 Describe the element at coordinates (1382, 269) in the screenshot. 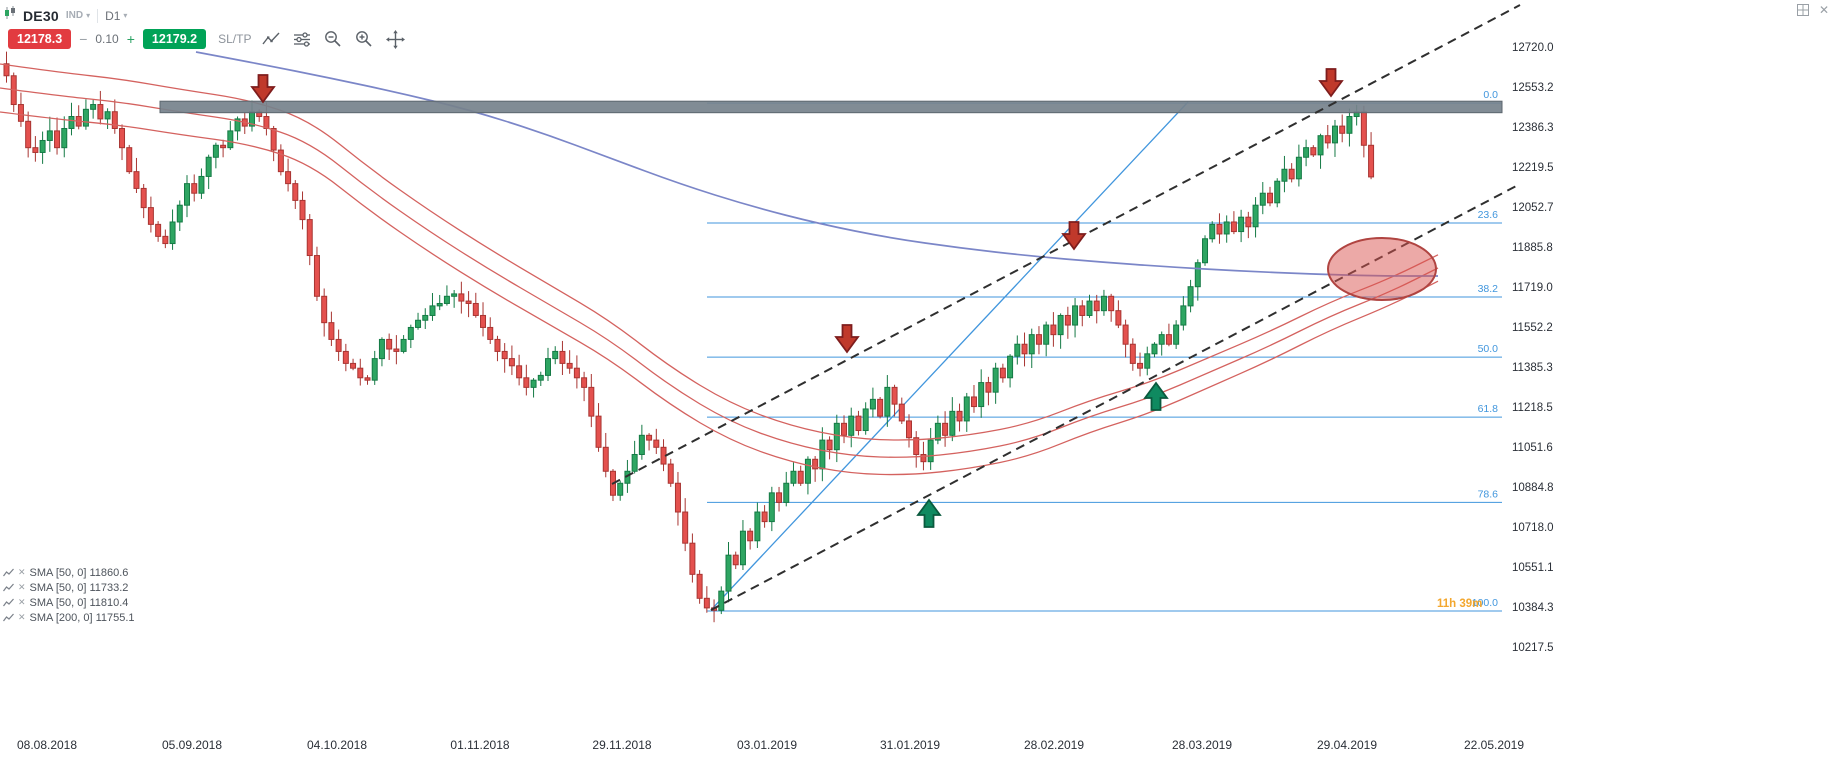

I see `ellipse-annotation` at that location.